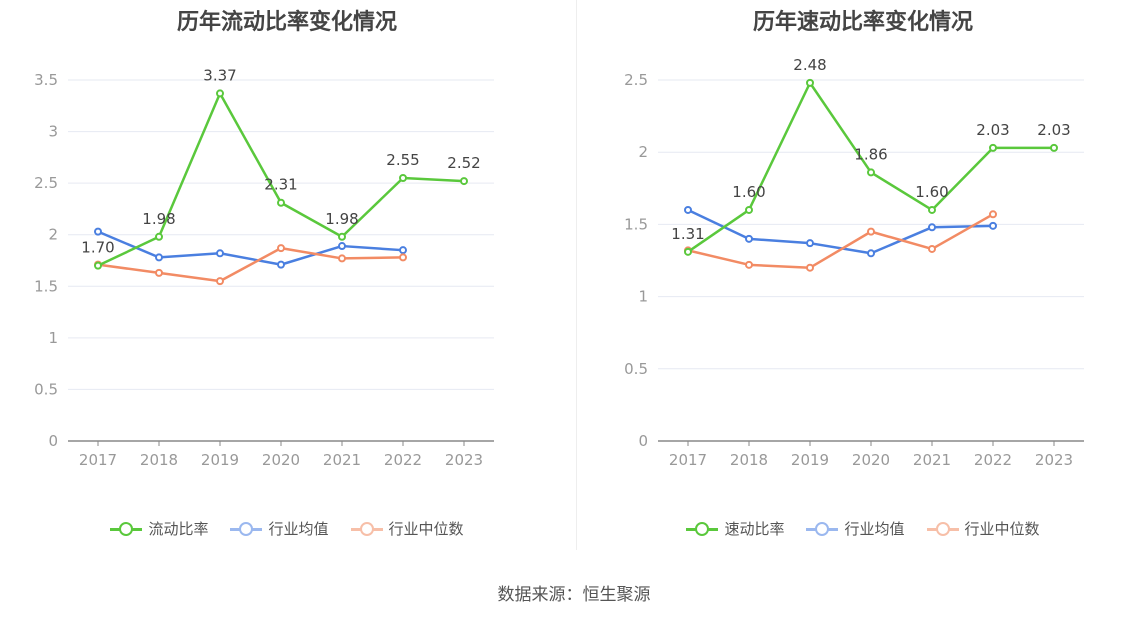 This screenshot has width=1148, height=619. What do you see at coordinates (576, 275) in the screenshot?
I see `panel-divider` at bounding box center [576, 275].